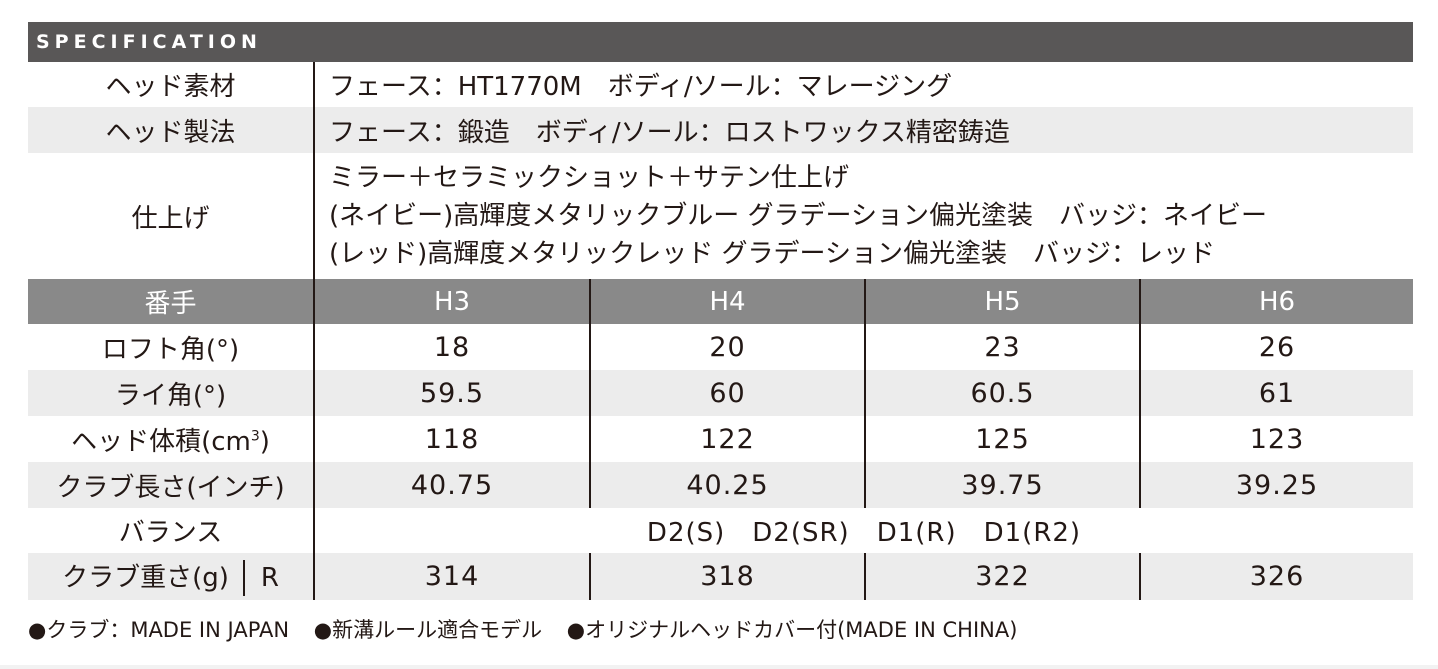 The image size is (1438, 669). Describe the element at coordinates (798, 216) in the screenshot. I see `finish-line: (ネイビー)高輝度メタリックブルー グラデーション偏光塗装 バッジ：ネイビー` at that location.